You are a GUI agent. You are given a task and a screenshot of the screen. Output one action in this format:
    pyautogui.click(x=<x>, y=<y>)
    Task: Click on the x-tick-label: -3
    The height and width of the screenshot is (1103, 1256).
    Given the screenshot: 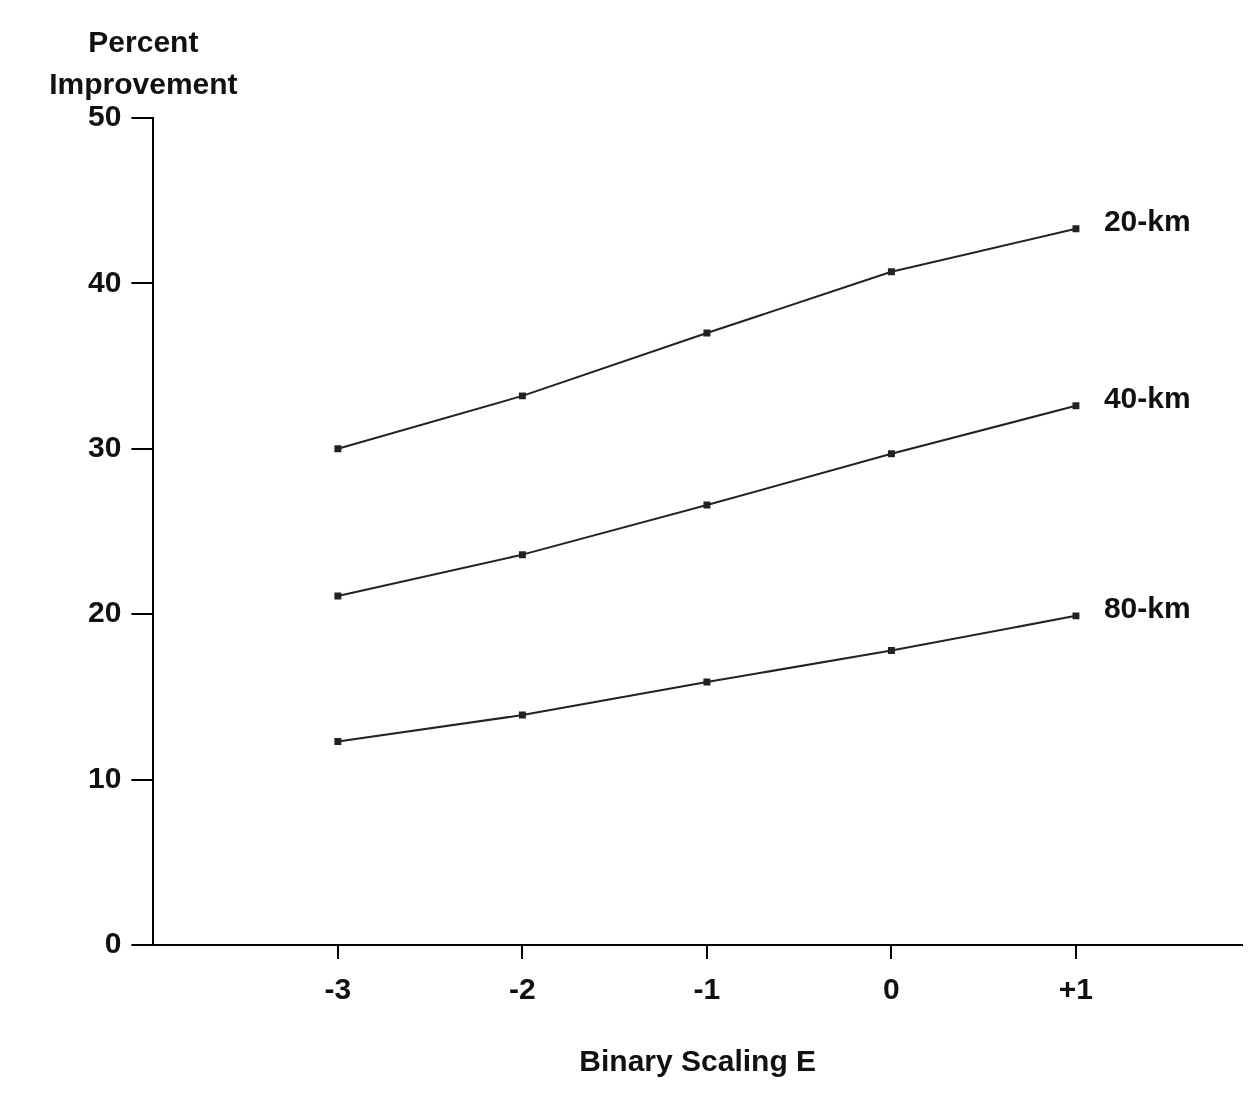 What is the action you would take?
    pyautogui.click(x=338, y=989)
    